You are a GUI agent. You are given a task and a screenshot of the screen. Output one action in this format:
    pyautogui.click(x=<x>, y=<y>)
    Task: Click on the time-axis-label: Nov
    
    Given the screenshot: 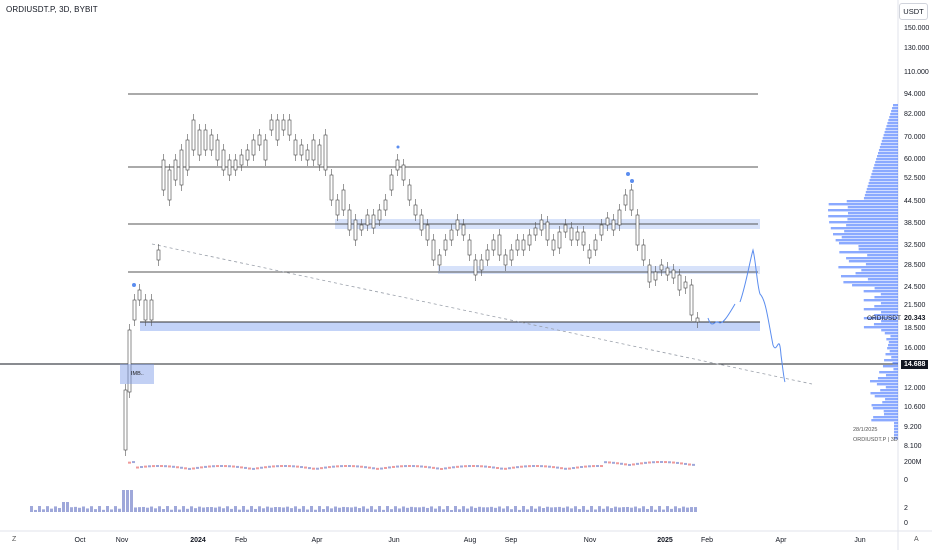 What is the action you would take?
    pyautogui.click(x=122, y=540)
    